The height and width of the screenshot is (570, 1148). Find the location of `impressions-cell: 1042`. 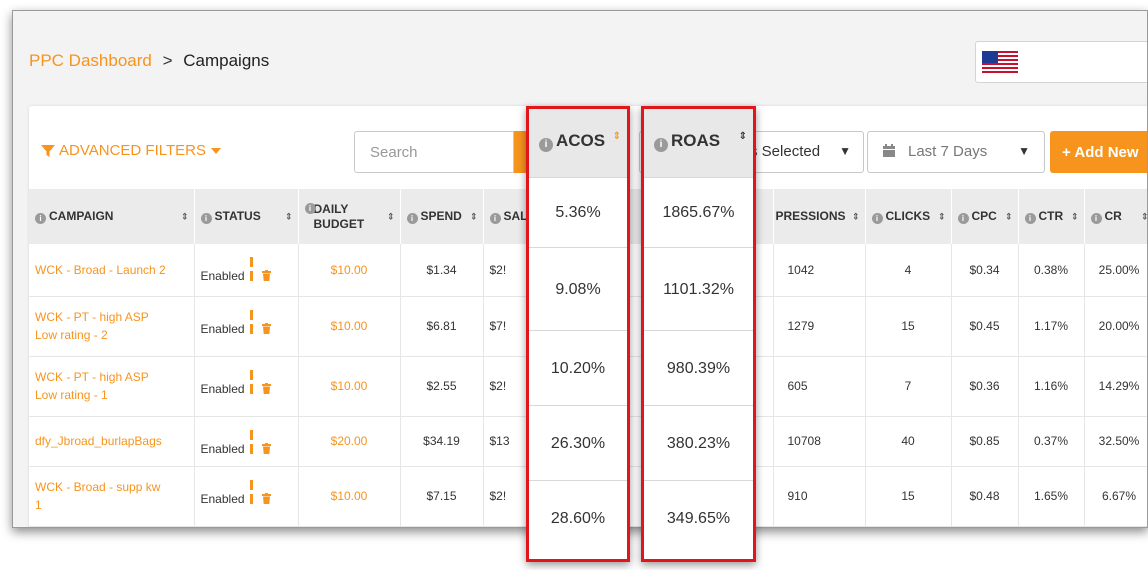

impressions-cell: 1042 is located at coordinates (819, 270).